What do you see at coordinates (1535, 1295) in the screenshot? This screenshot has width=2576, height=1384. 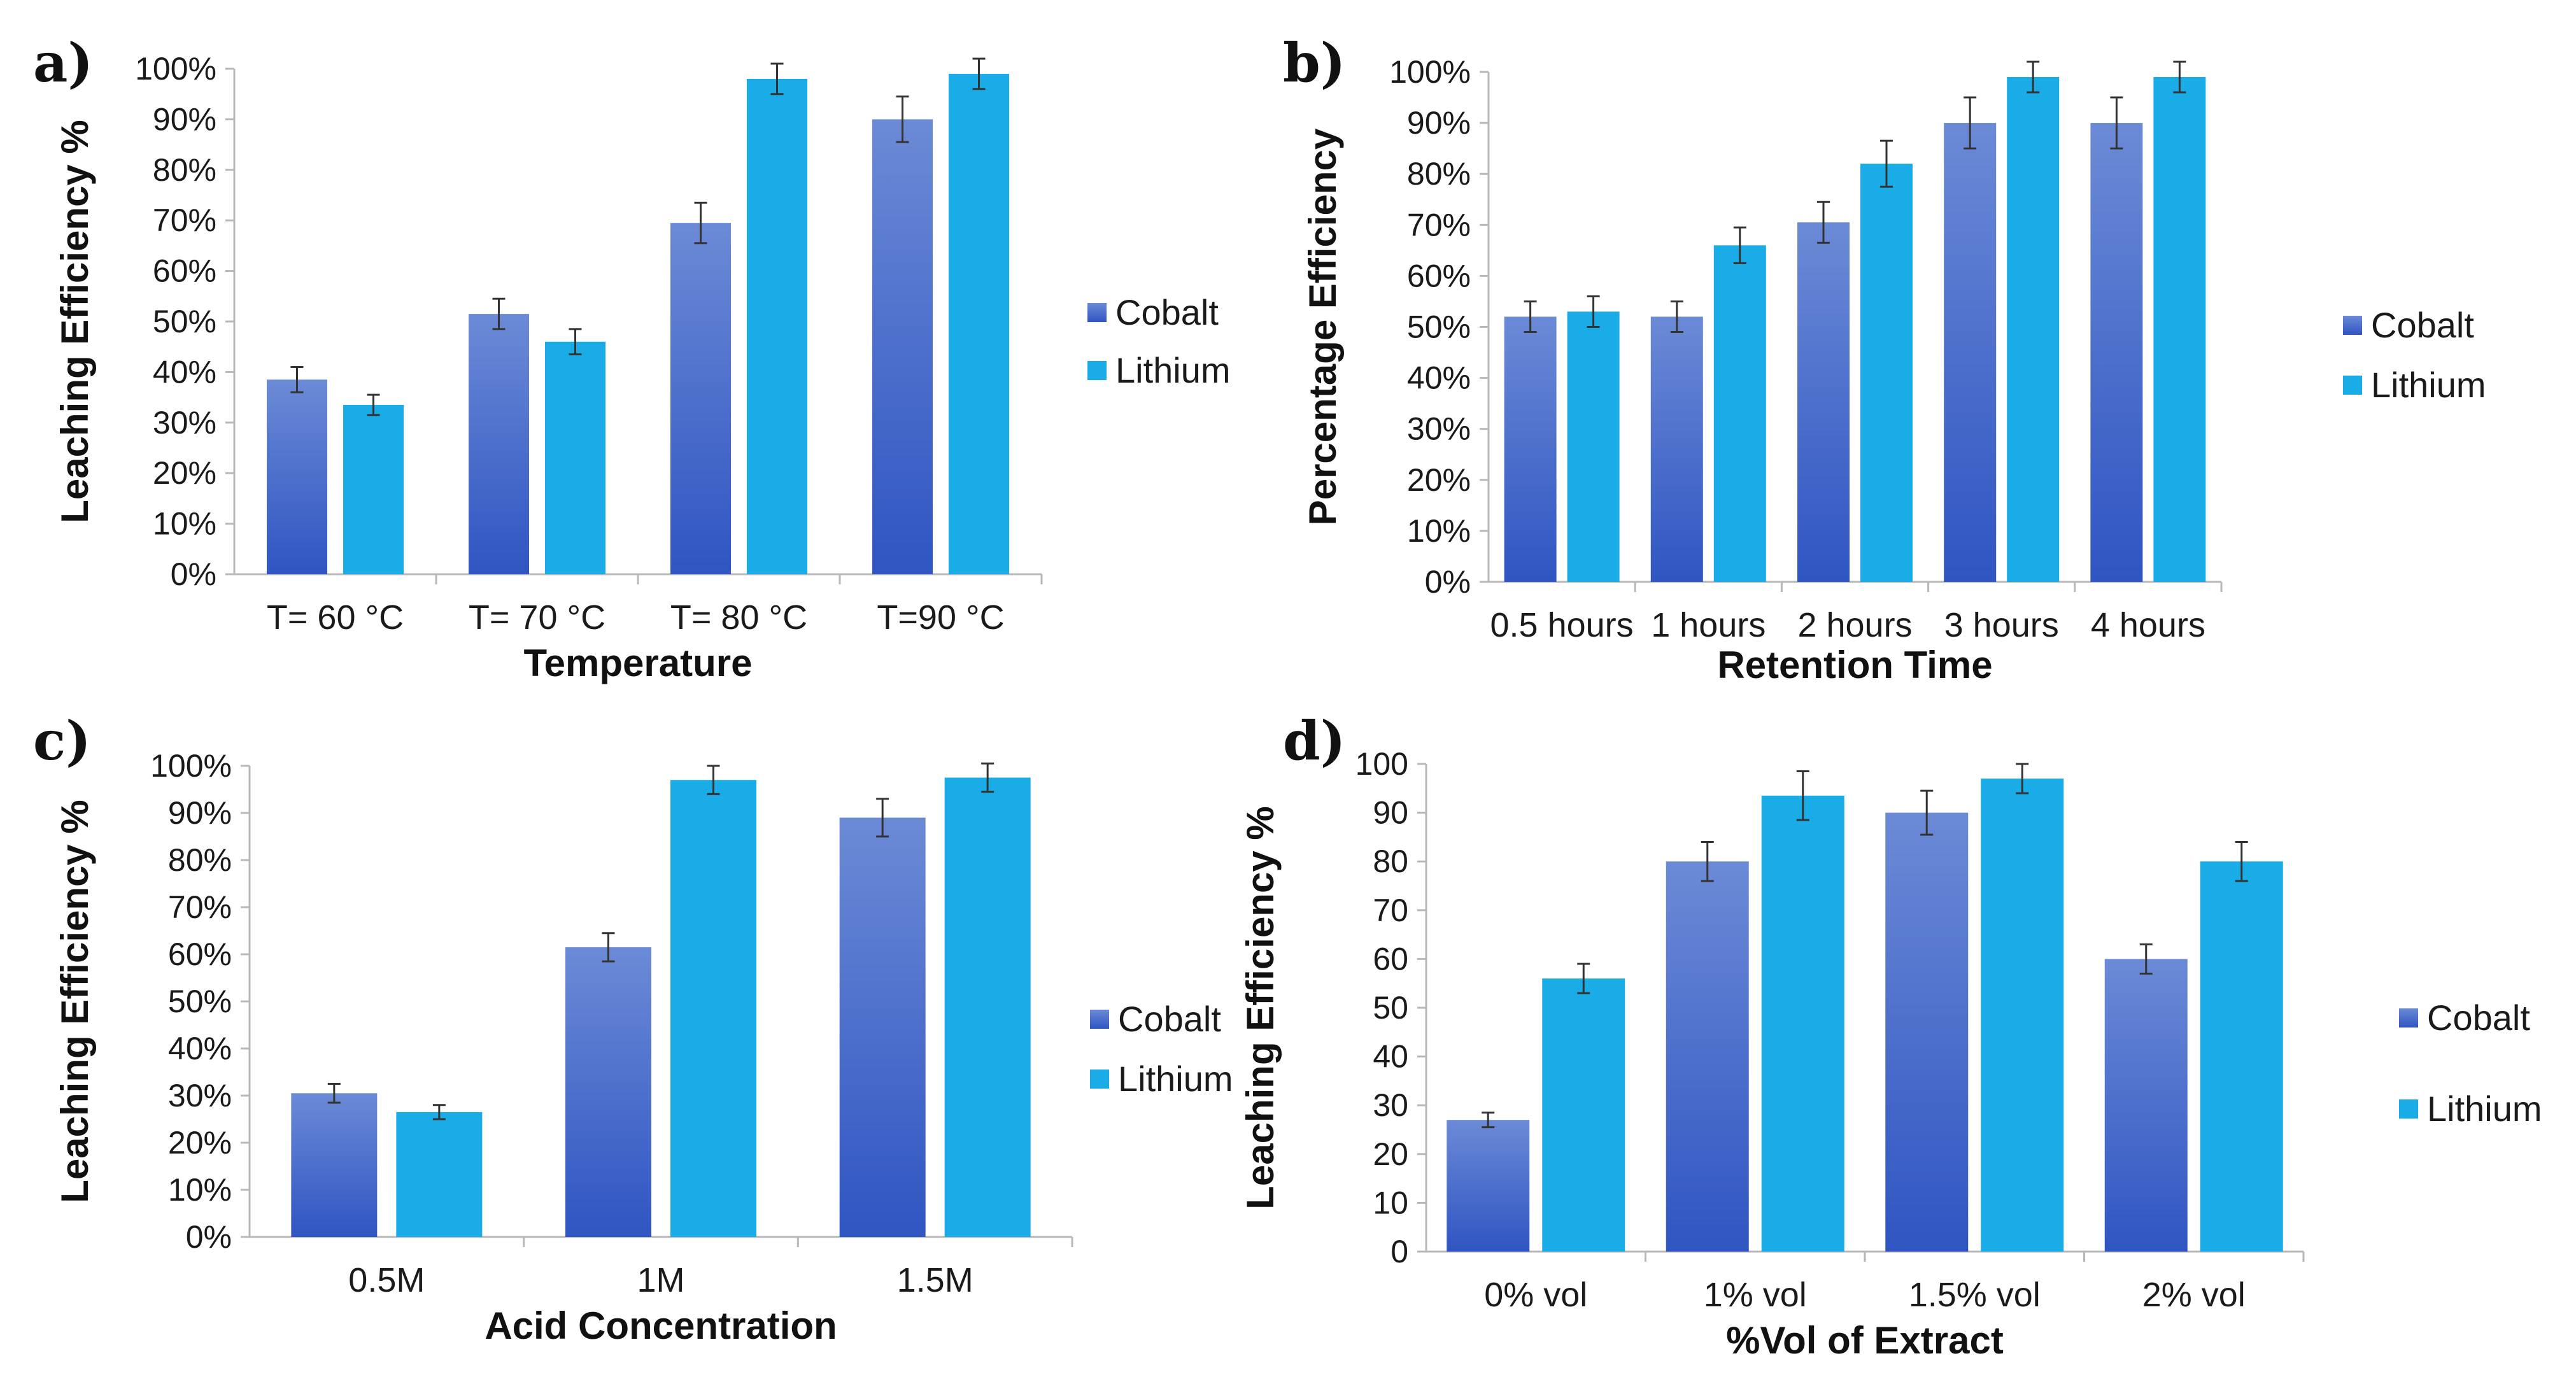 I see `x-category-label: 0% vol` at bounding box center [1535, 1295].